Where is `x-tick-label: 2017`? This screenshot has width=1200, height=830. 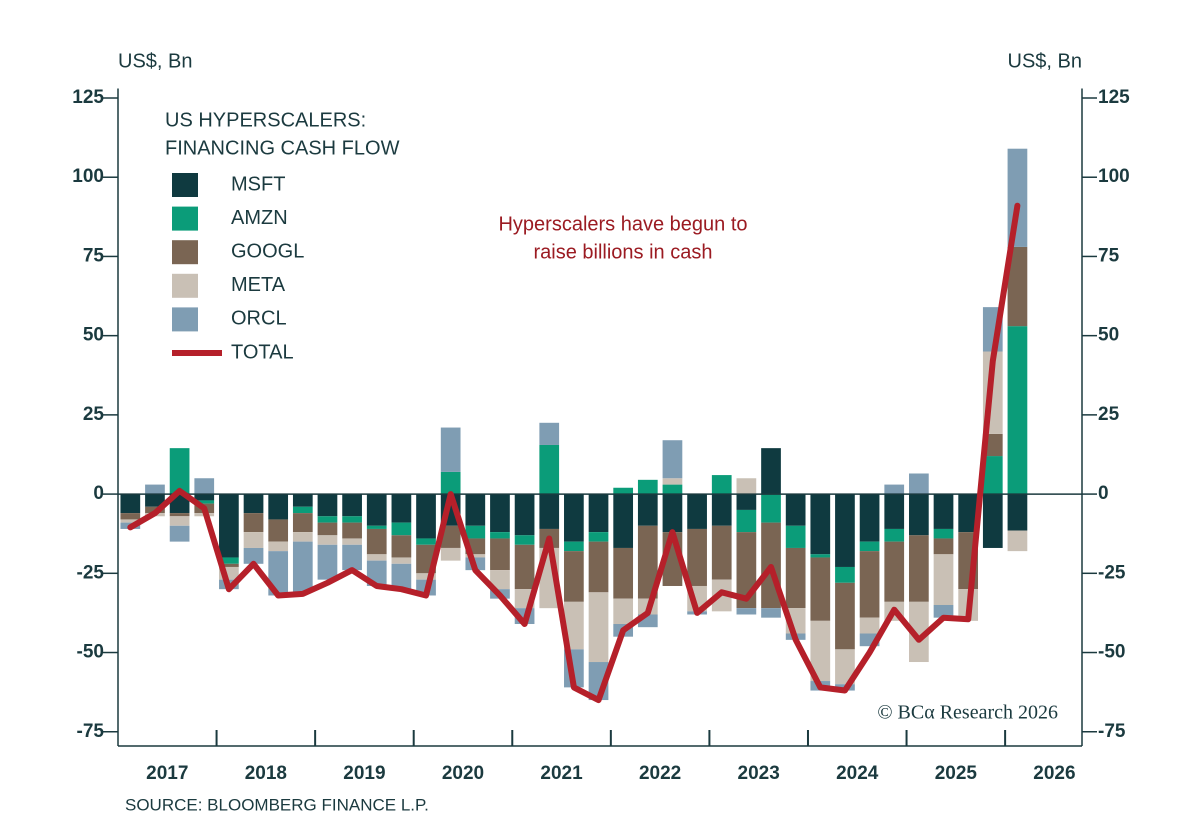 x-tick-label: 2017 is located at coordinates (167, 773).